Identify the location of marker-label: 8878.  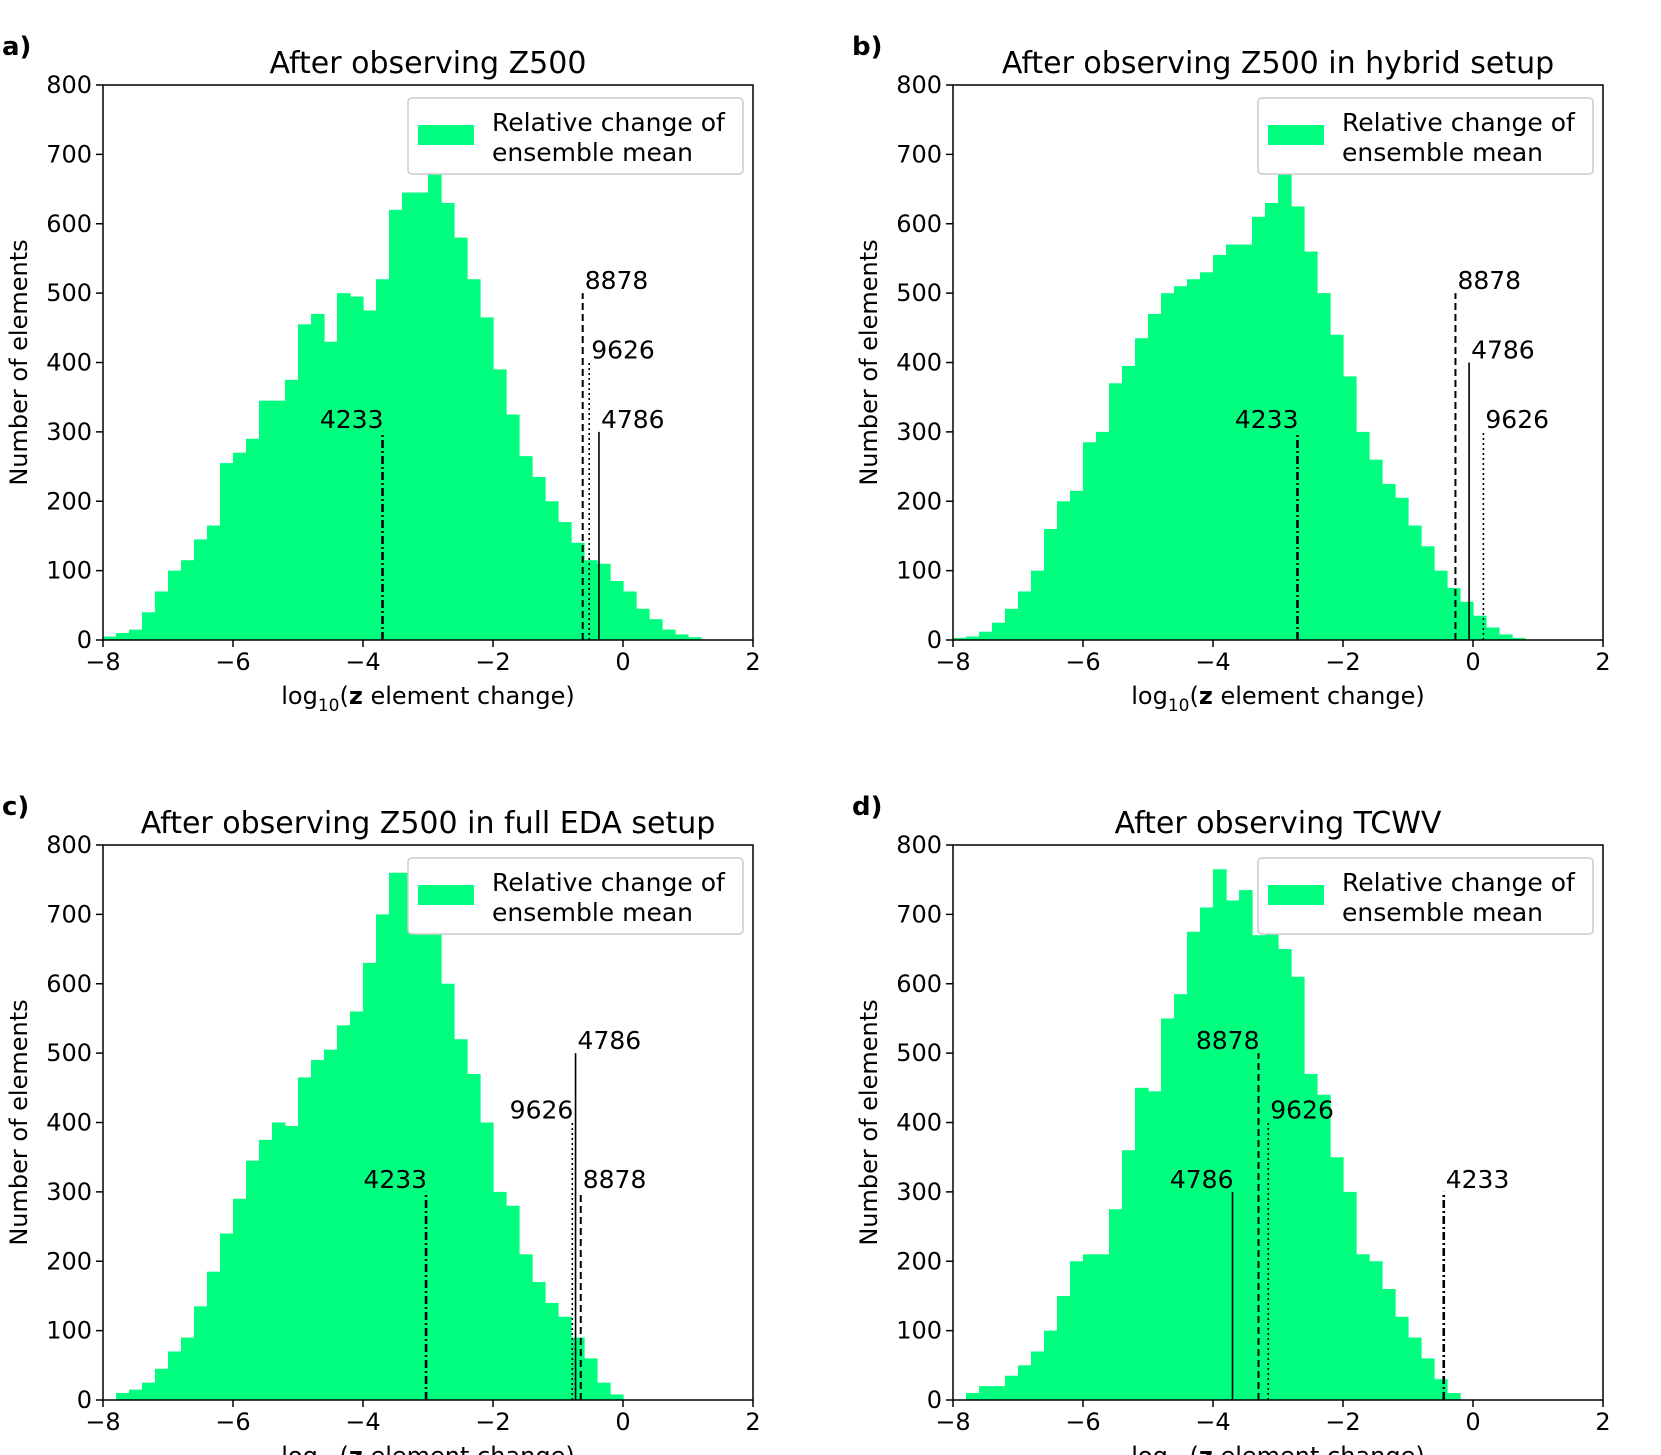
(1228, 1040).